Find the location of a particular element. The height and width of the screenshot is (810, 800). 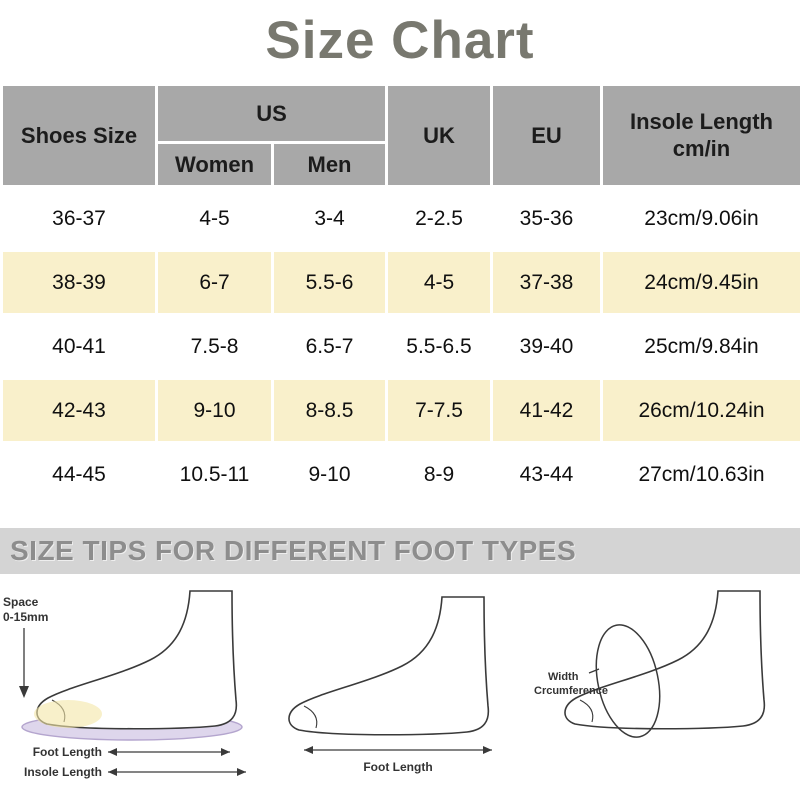

foot-diagram-width: Width Crcumference is located at coordinates (665, 678).